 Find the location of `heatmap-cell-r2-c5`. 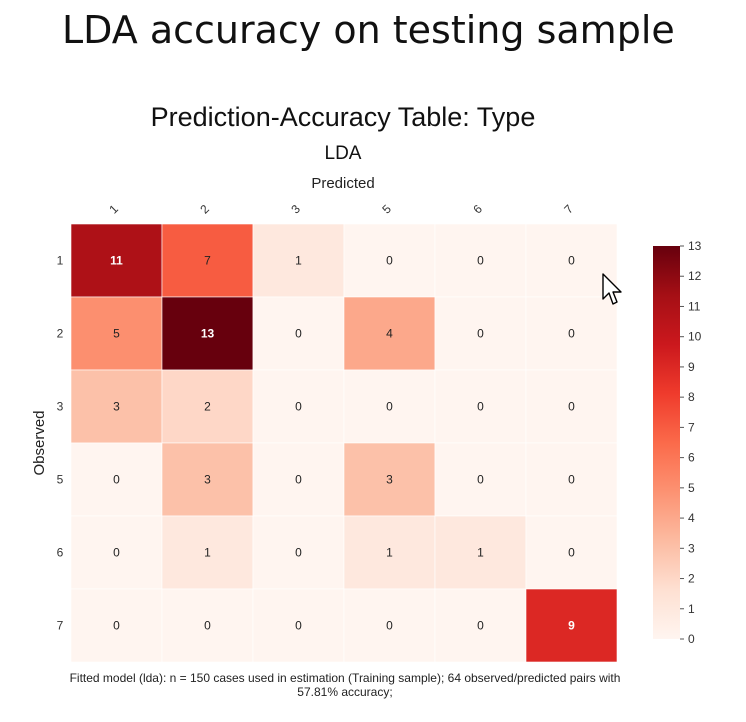

heatmap-cell-r2-c5 is located at coordinates (389, 333).